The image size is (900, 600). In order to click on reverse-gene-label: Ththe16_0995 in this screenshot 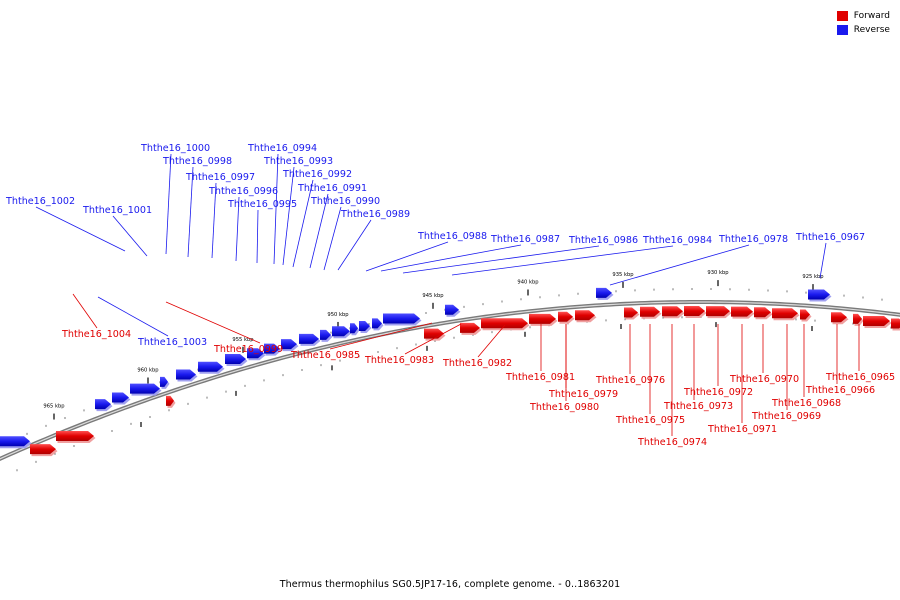, I will do `click(262, 204)`.